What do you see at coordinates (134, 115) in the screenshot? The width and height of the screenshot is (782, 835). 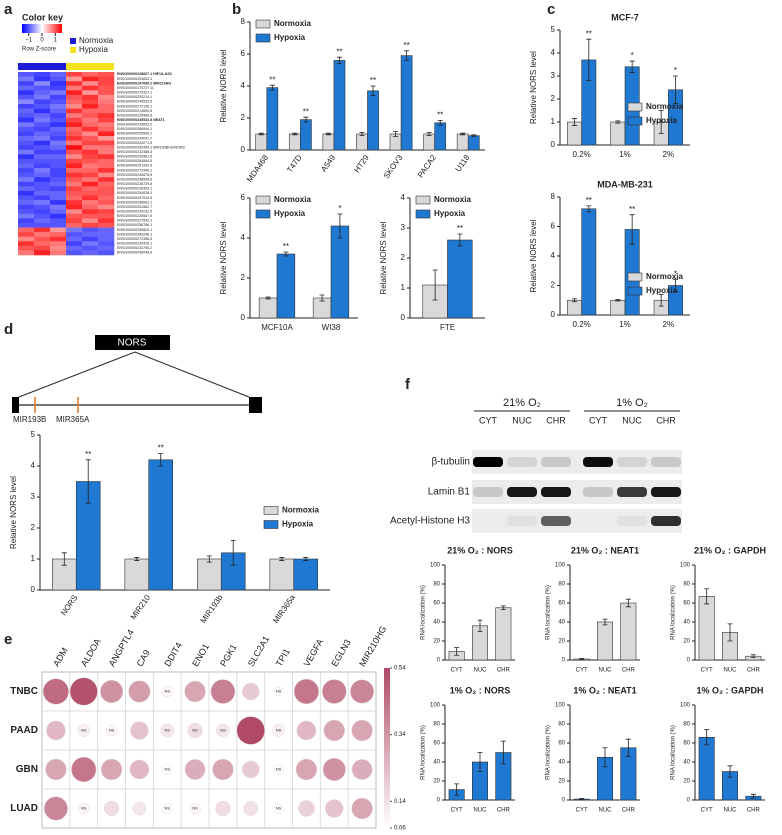 I see `row-label: ENSG00000225489.6` at bounding box center [134, 115].